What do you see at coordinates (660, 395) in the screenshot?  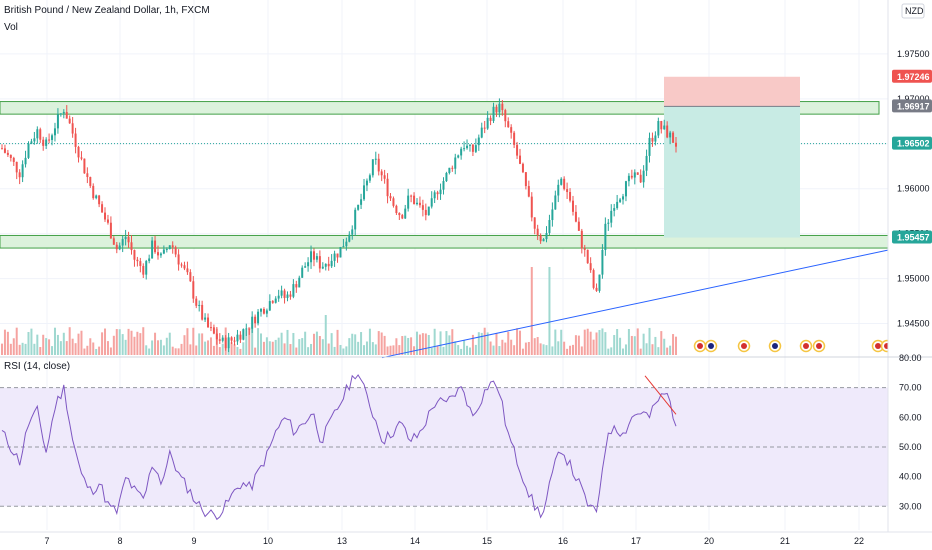 I see `rsi-divergence-line` at bounding box center [660, 395].